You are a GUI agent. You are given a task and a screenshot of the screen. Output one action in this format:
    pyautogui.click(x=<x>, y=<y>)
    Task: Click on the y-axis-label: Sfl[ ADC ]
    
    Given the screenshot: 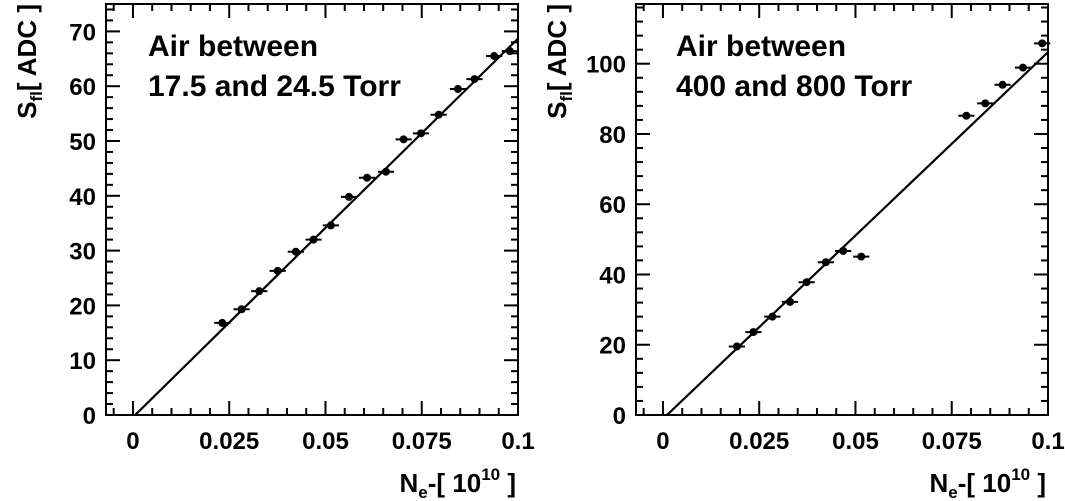 What is the action you would take?
    pyautogui.click(x=29, y=61)
    